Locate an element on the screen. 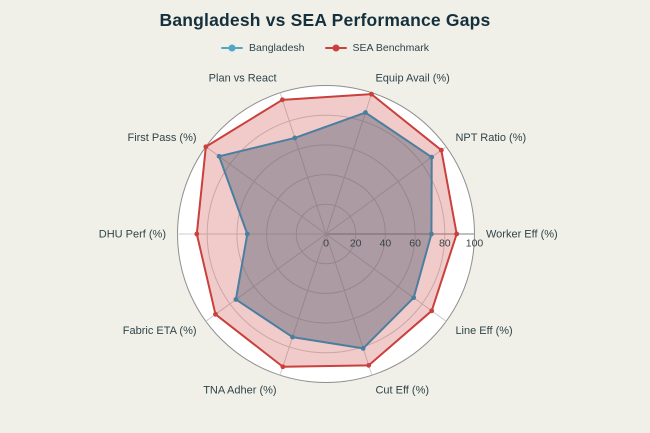 The width and height of the screenshot is (650, 433). axis-label-dhu-perf: DHU Perf (%) is located at coordinates (132, 235).